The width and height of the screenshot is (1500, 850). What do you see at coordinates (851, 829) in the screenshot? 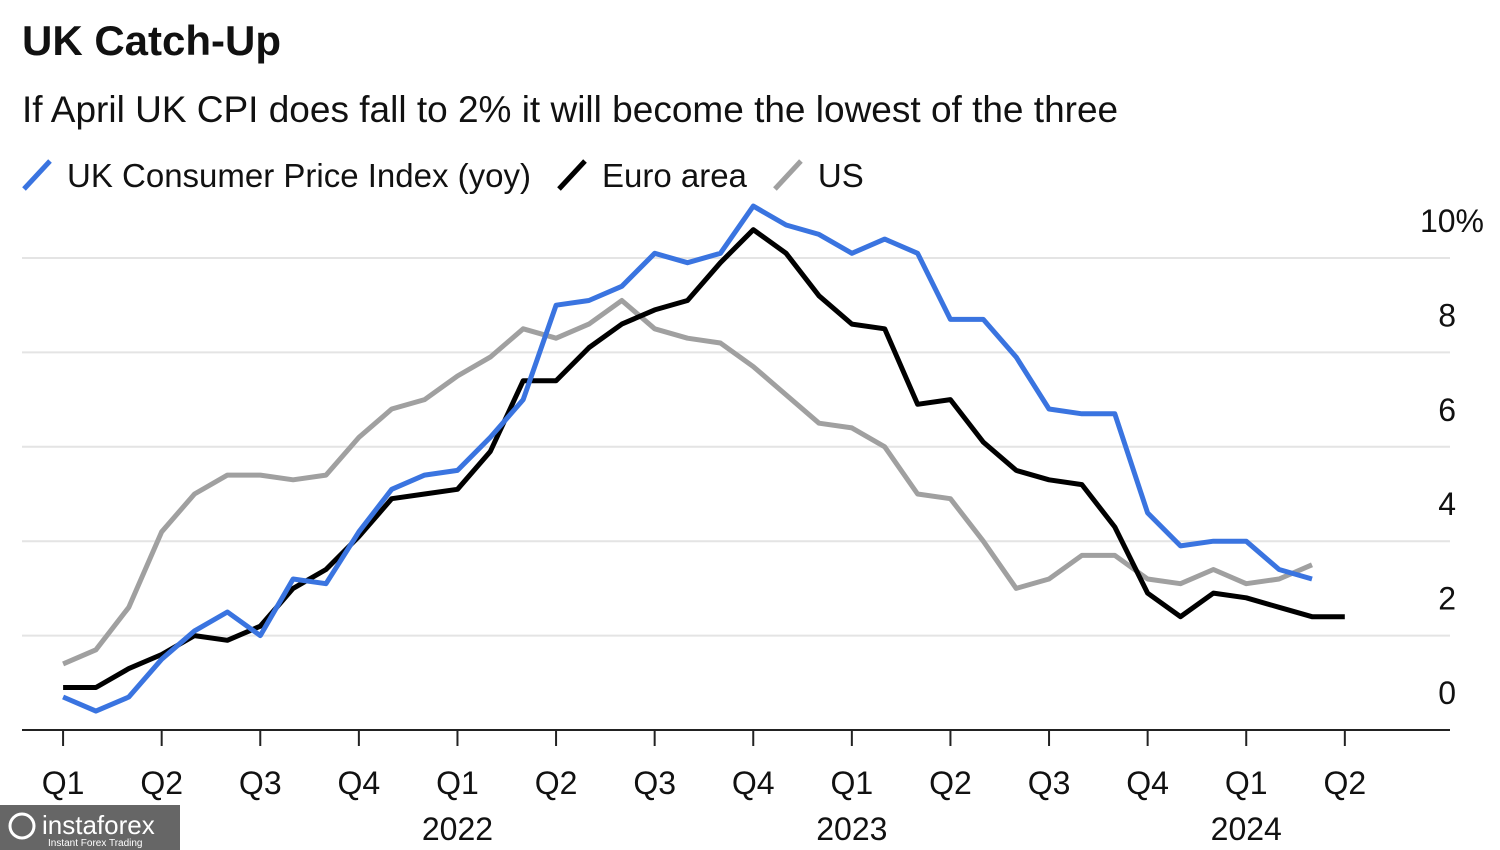
I see `x-year-label: 2023` at bounding box center [851, 829].